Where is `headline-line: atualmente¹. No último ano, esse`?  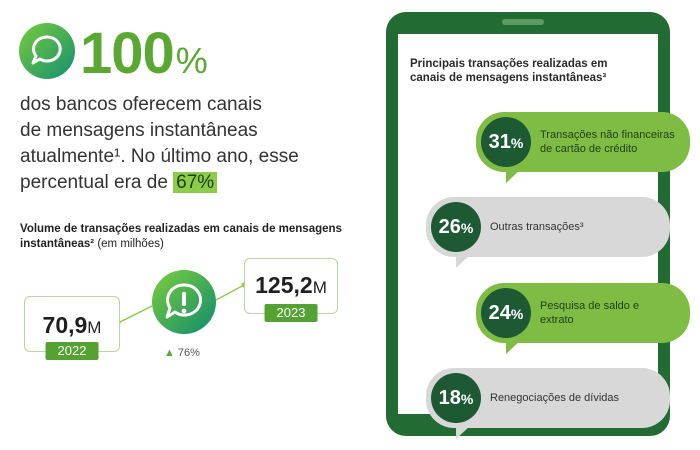
headline-line: atualmente¹. No último ano, esse is located at coordinates (159, 156).